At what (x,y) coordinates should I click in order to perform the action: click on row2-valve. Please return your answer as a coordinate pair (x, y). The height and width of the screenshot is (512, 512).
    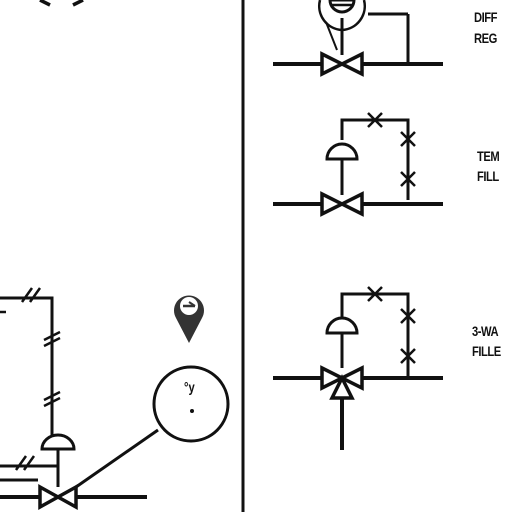
    Looking at the image, I should click on (342, 204).